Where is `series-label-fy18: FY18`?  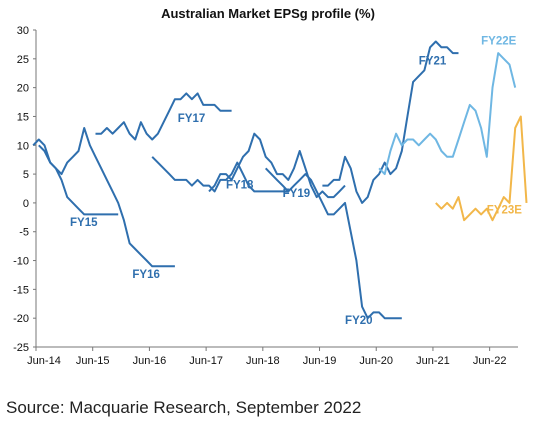
series-label-fy18: FY18 is located at coordinates (240, 186).